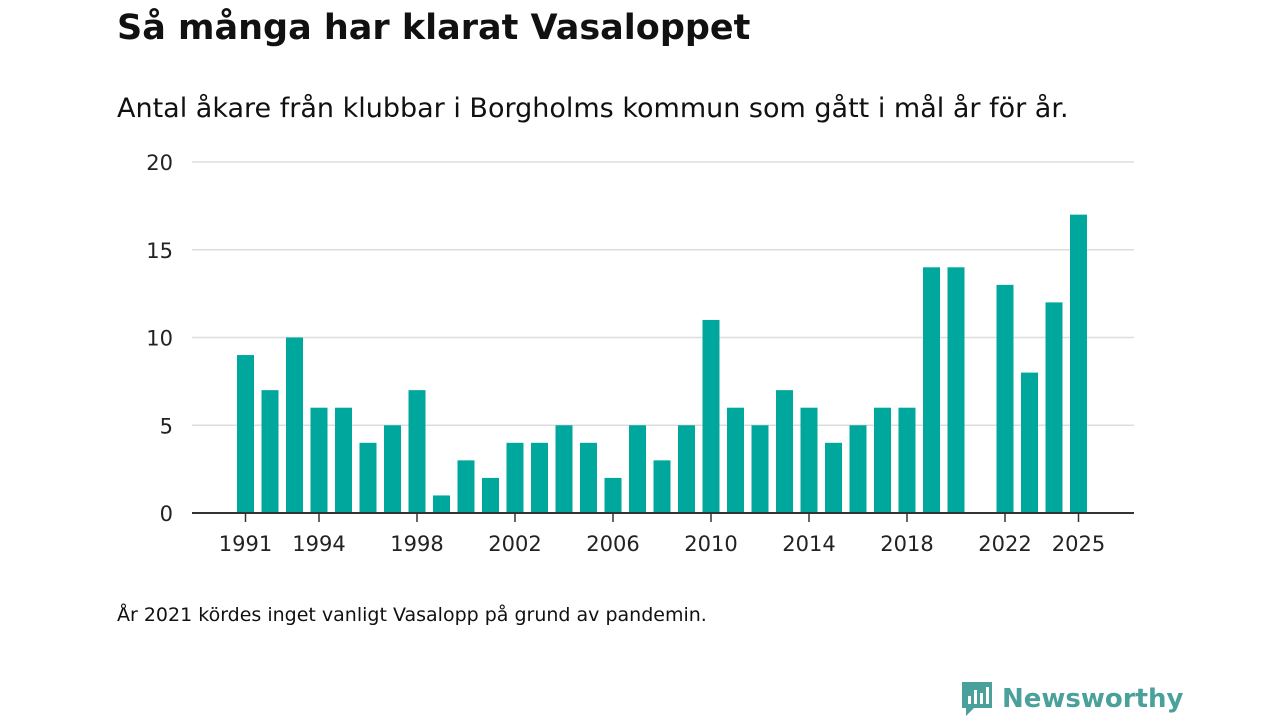  Describe the element at coordinates (441, 504) in the screenshot. I see `bar-1999` at that location.